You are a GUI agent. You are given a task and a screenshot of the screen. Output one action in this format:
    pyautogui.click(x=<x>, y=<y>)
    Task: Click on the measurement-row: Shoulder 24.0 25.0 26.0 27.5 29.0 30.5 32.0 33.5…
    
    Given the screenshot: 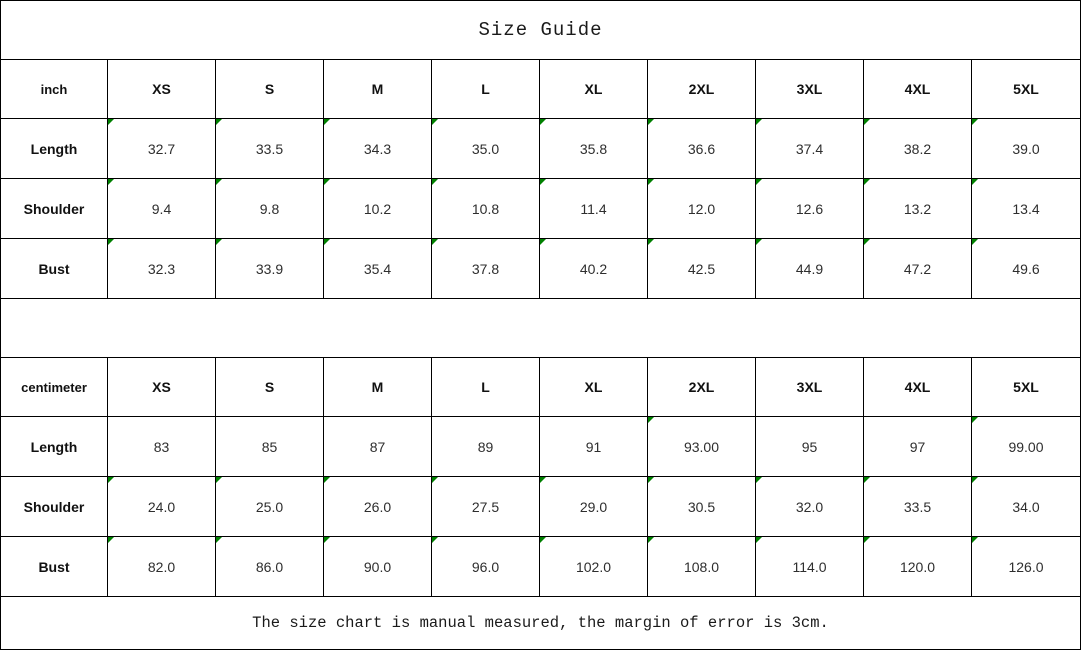 What is the action you would take?
    pyautogui.click(x=540, y=506)
    